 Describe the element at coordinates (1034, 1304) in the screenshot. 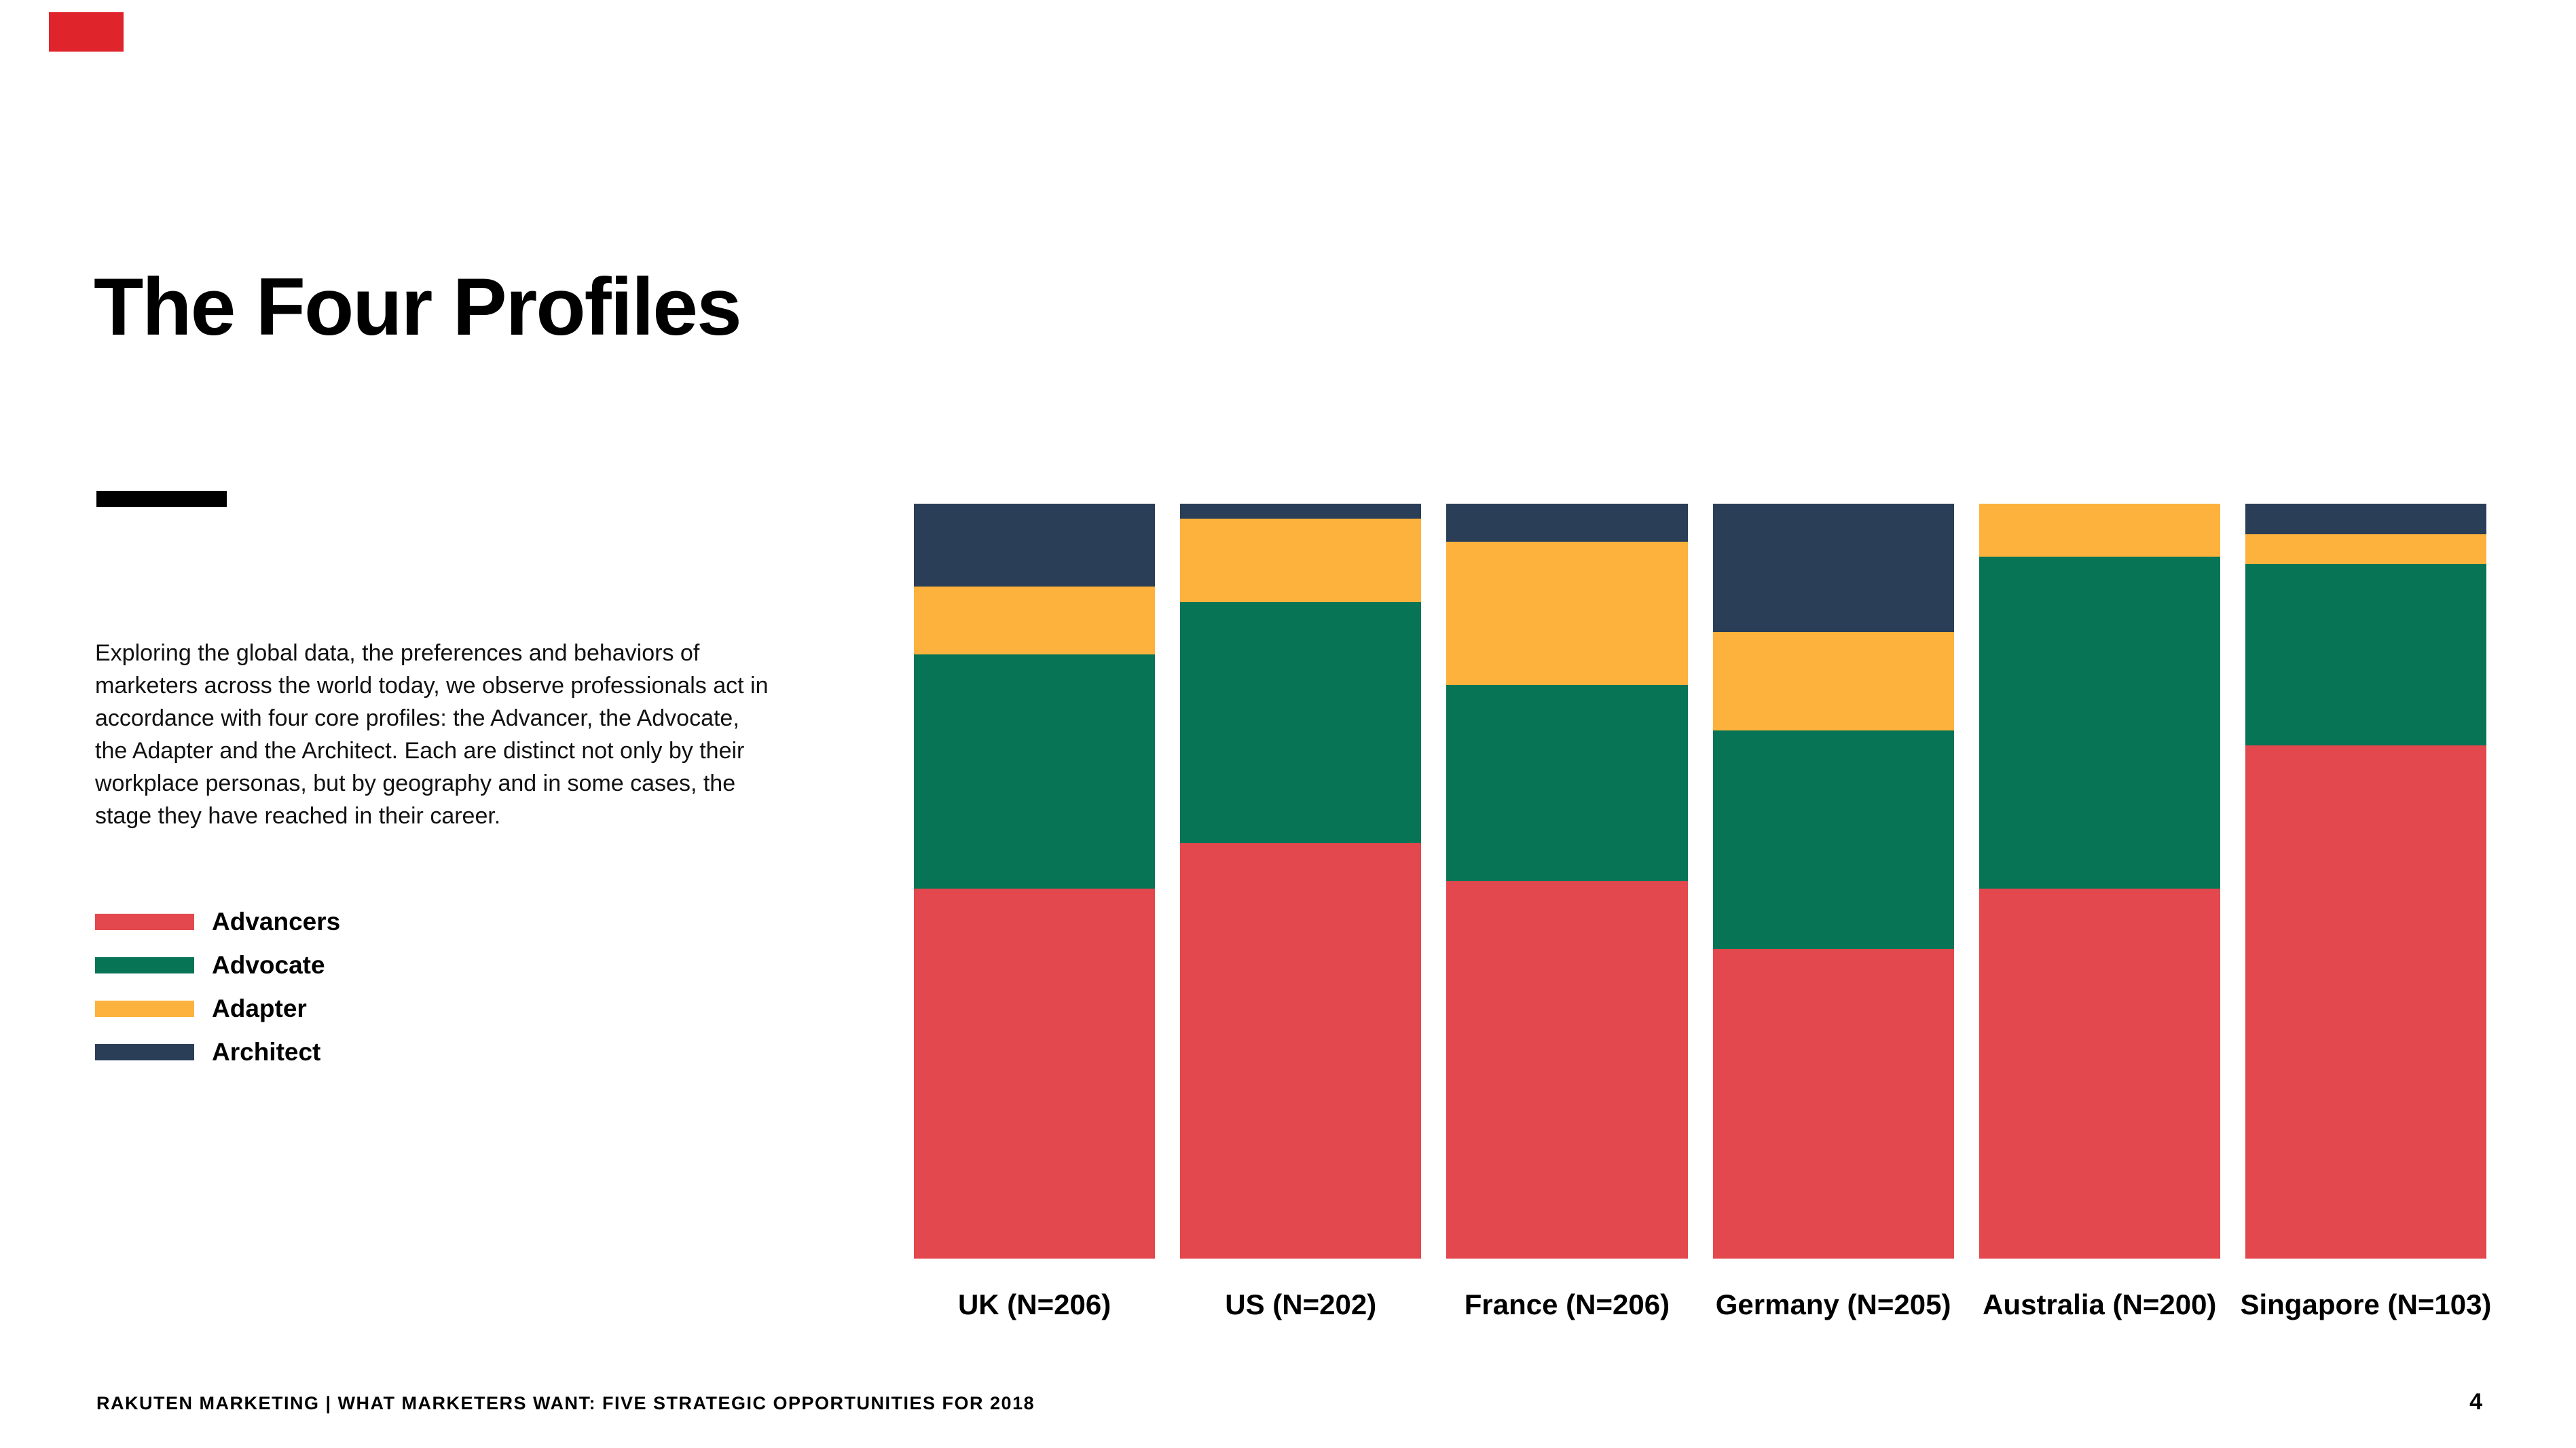

I see `bar-category-label: UK (N=206)` at that location.